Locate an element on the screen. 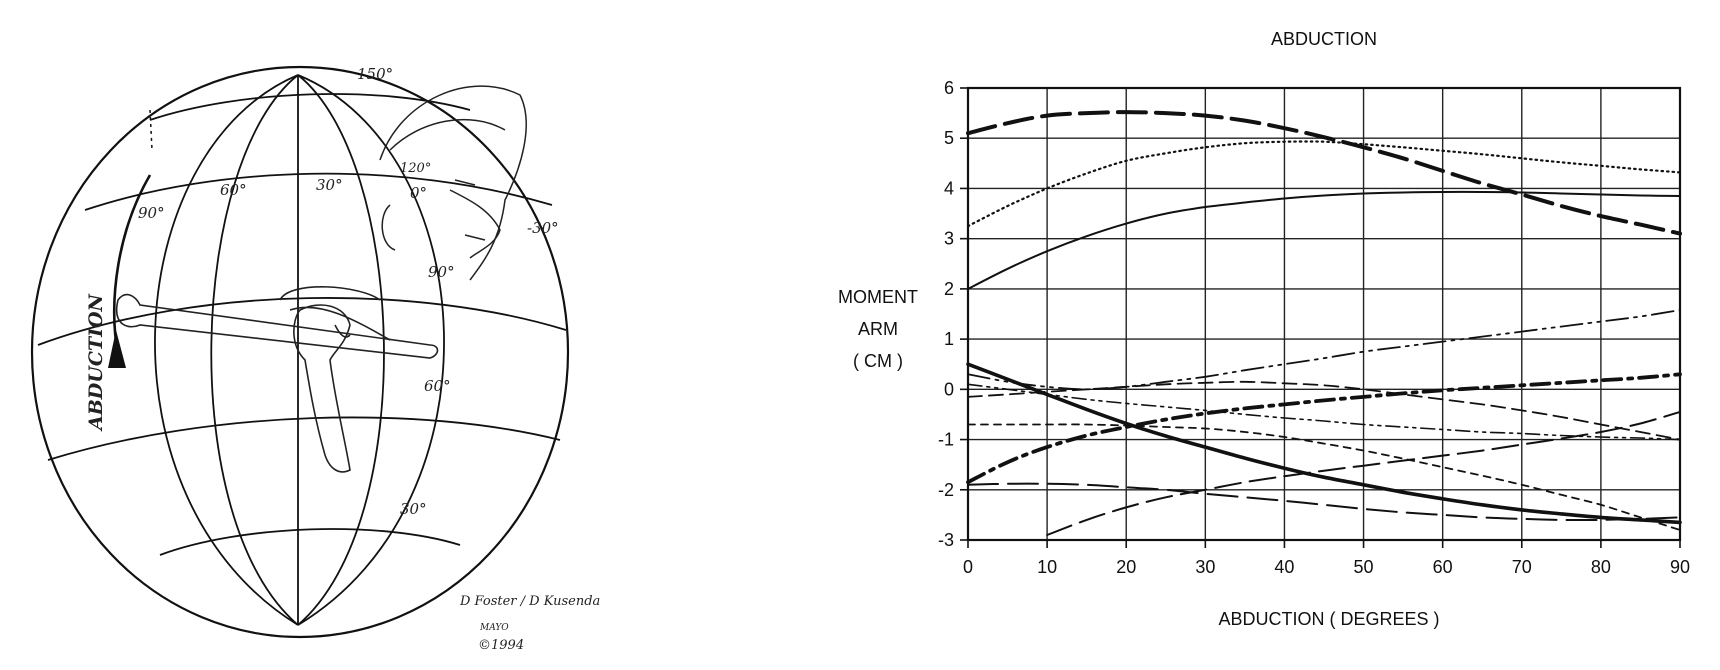 Image resolution: width=1720 pixels, height=670 pixels. head-ear is located at coordinates (388, 227).